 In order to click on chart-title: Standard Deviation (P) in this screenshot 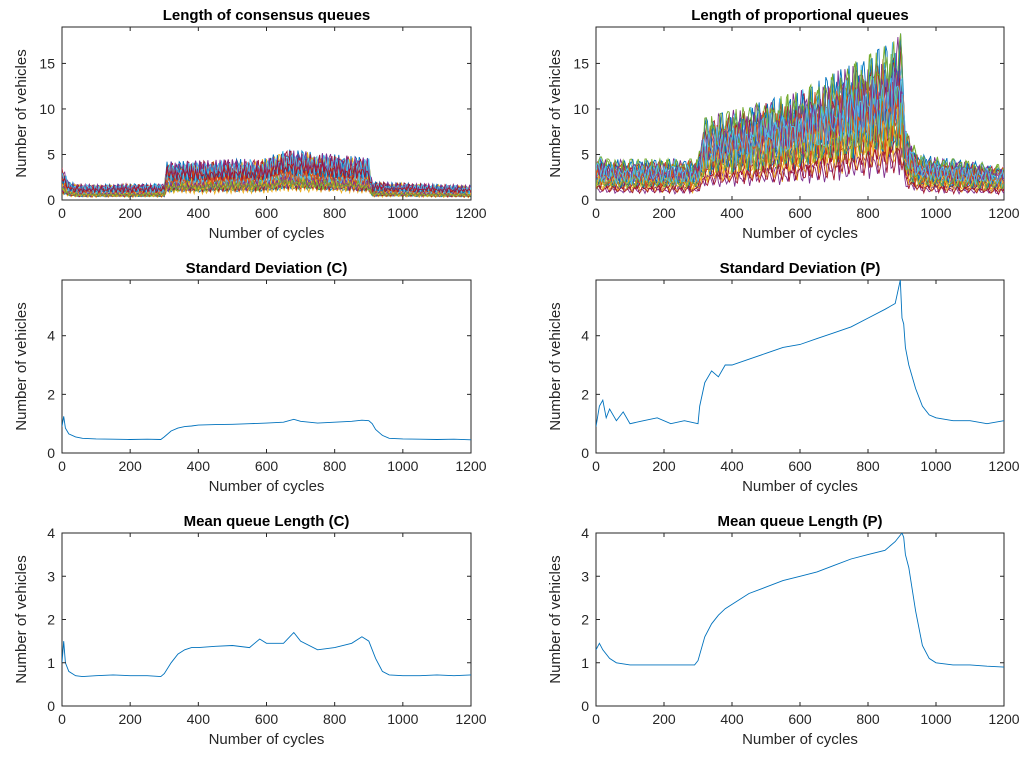, I will do `click(800, 268)`.